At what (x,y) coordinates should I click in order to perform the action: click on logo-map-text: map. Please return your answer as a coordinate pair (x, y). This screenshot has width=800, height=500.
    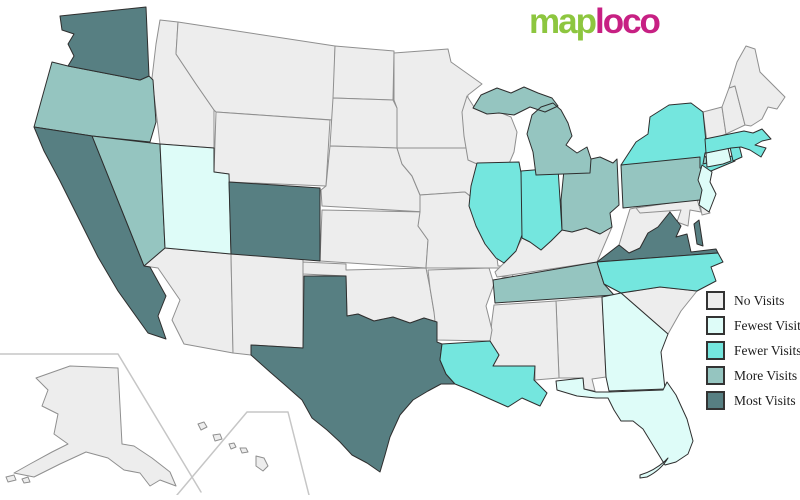
    Looking at the image, I should click on (563, 21).